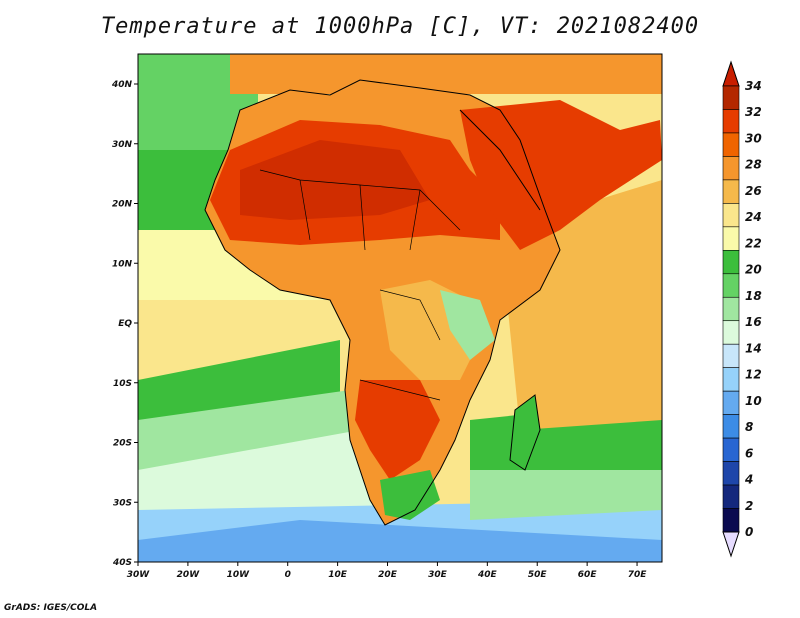 This screenshot has width=800, height=618. Describe the element at coordinates (749, 506) in the screenshot. I see `colorbar-label: 2` at that location.